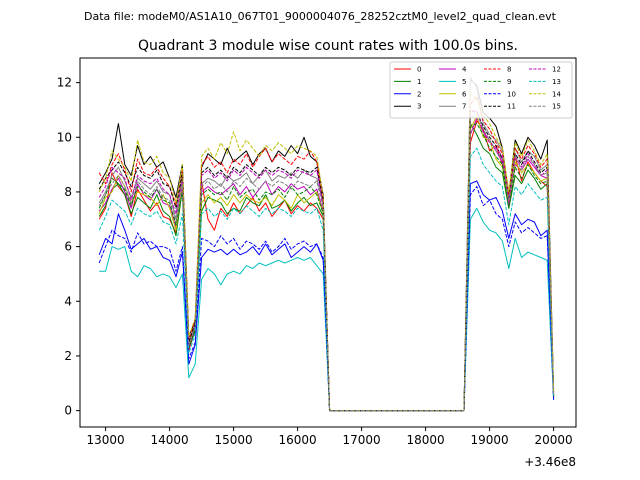  I want to click on legend-label-14: 14, so click(556, 94).